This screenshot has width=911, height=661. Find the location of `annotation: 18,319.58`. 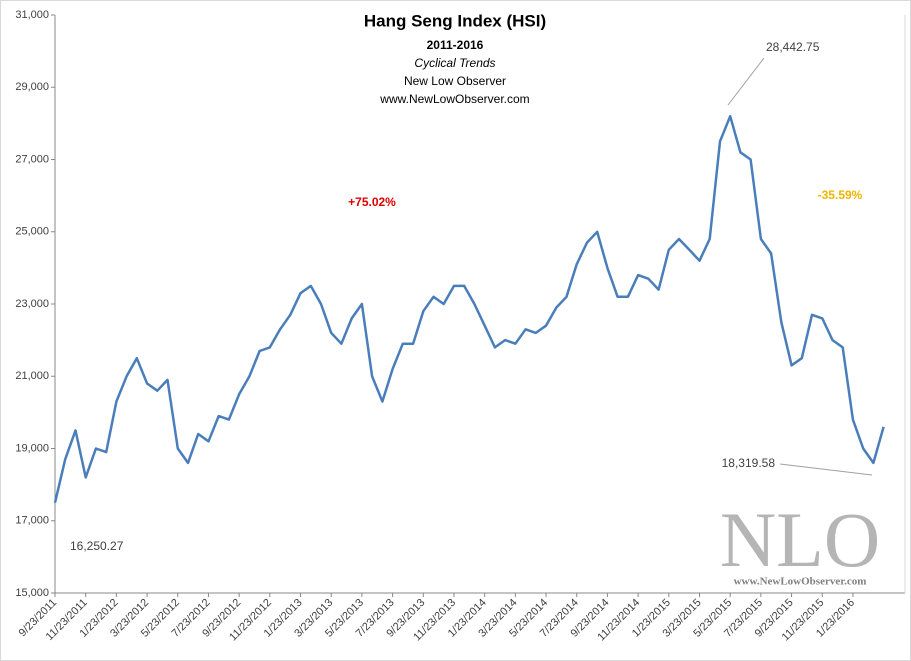

annotation: 18,319.58 is located at coordinates (749, 463).